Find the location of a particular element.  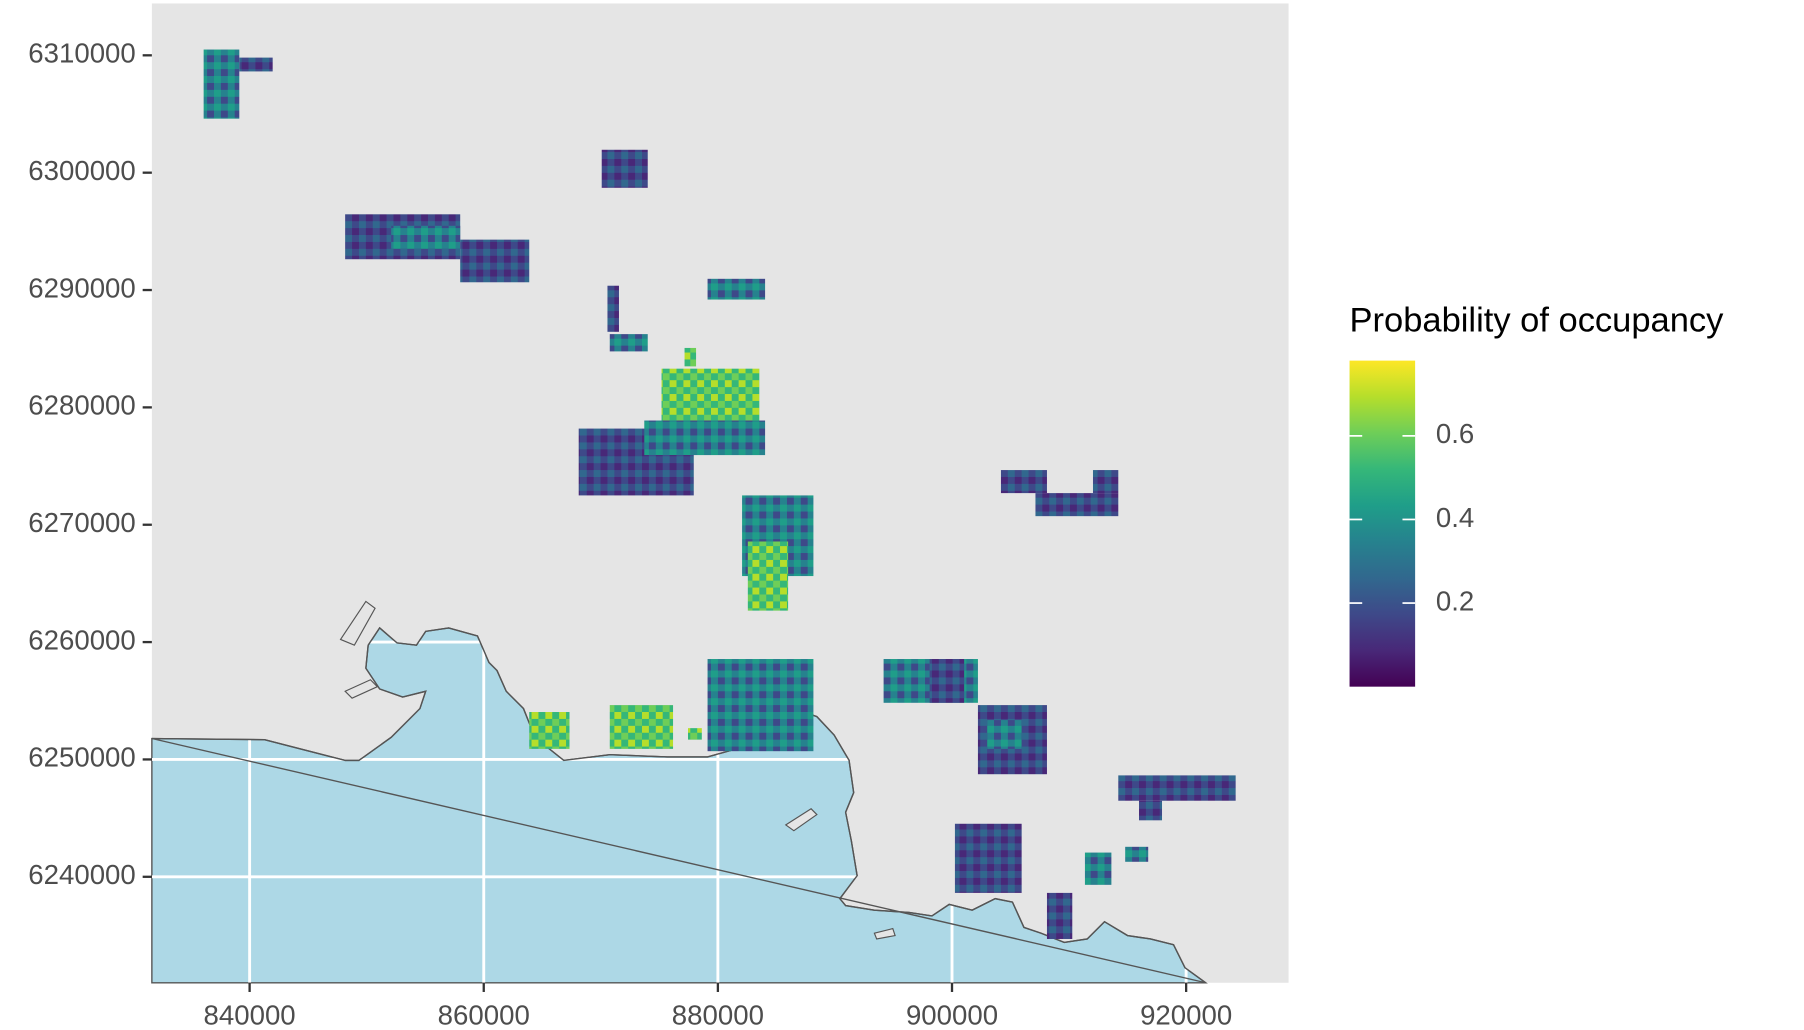

x-tick-label: 880000 is located at coordinates (718, 1015).